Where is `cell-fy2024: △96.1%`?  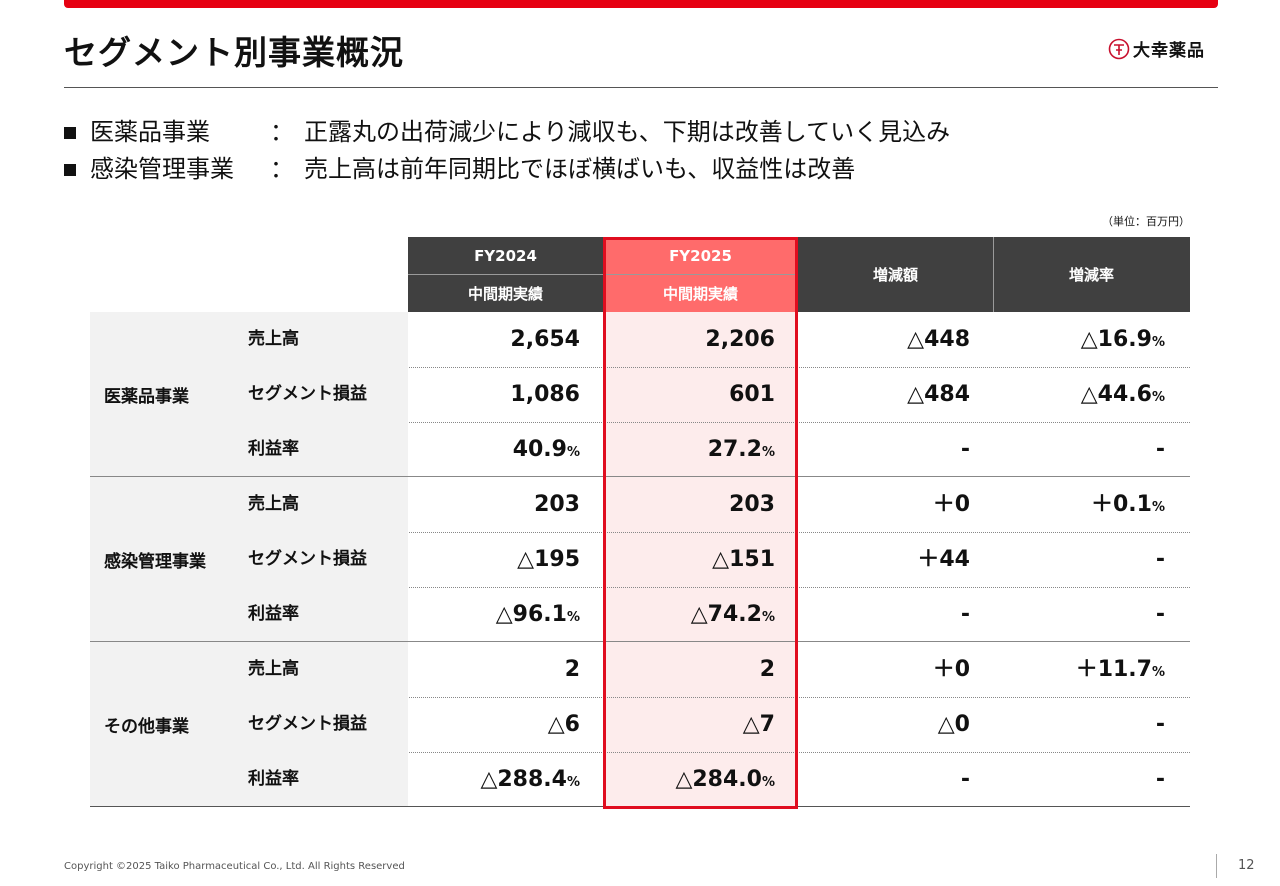 cell-fy2024: △96.1% is located at coordinates (538, 614).